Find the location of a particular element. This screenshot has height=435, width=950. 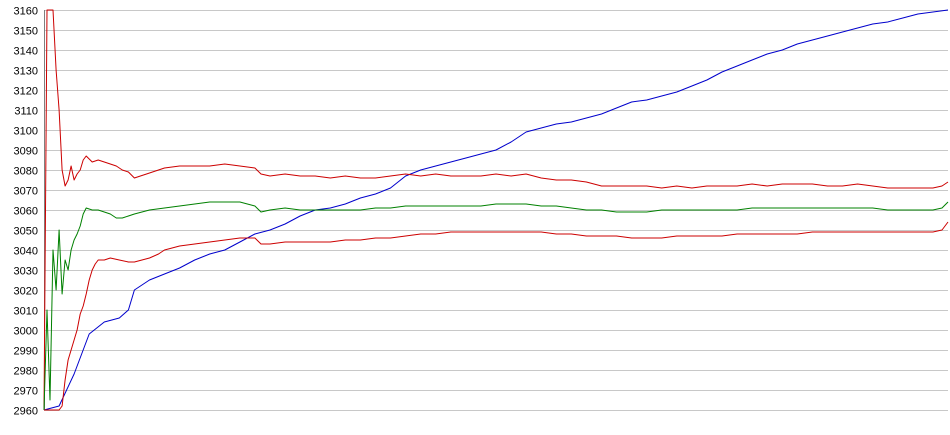

y-tick-label: 3030 is located at coordinates (26, 272).